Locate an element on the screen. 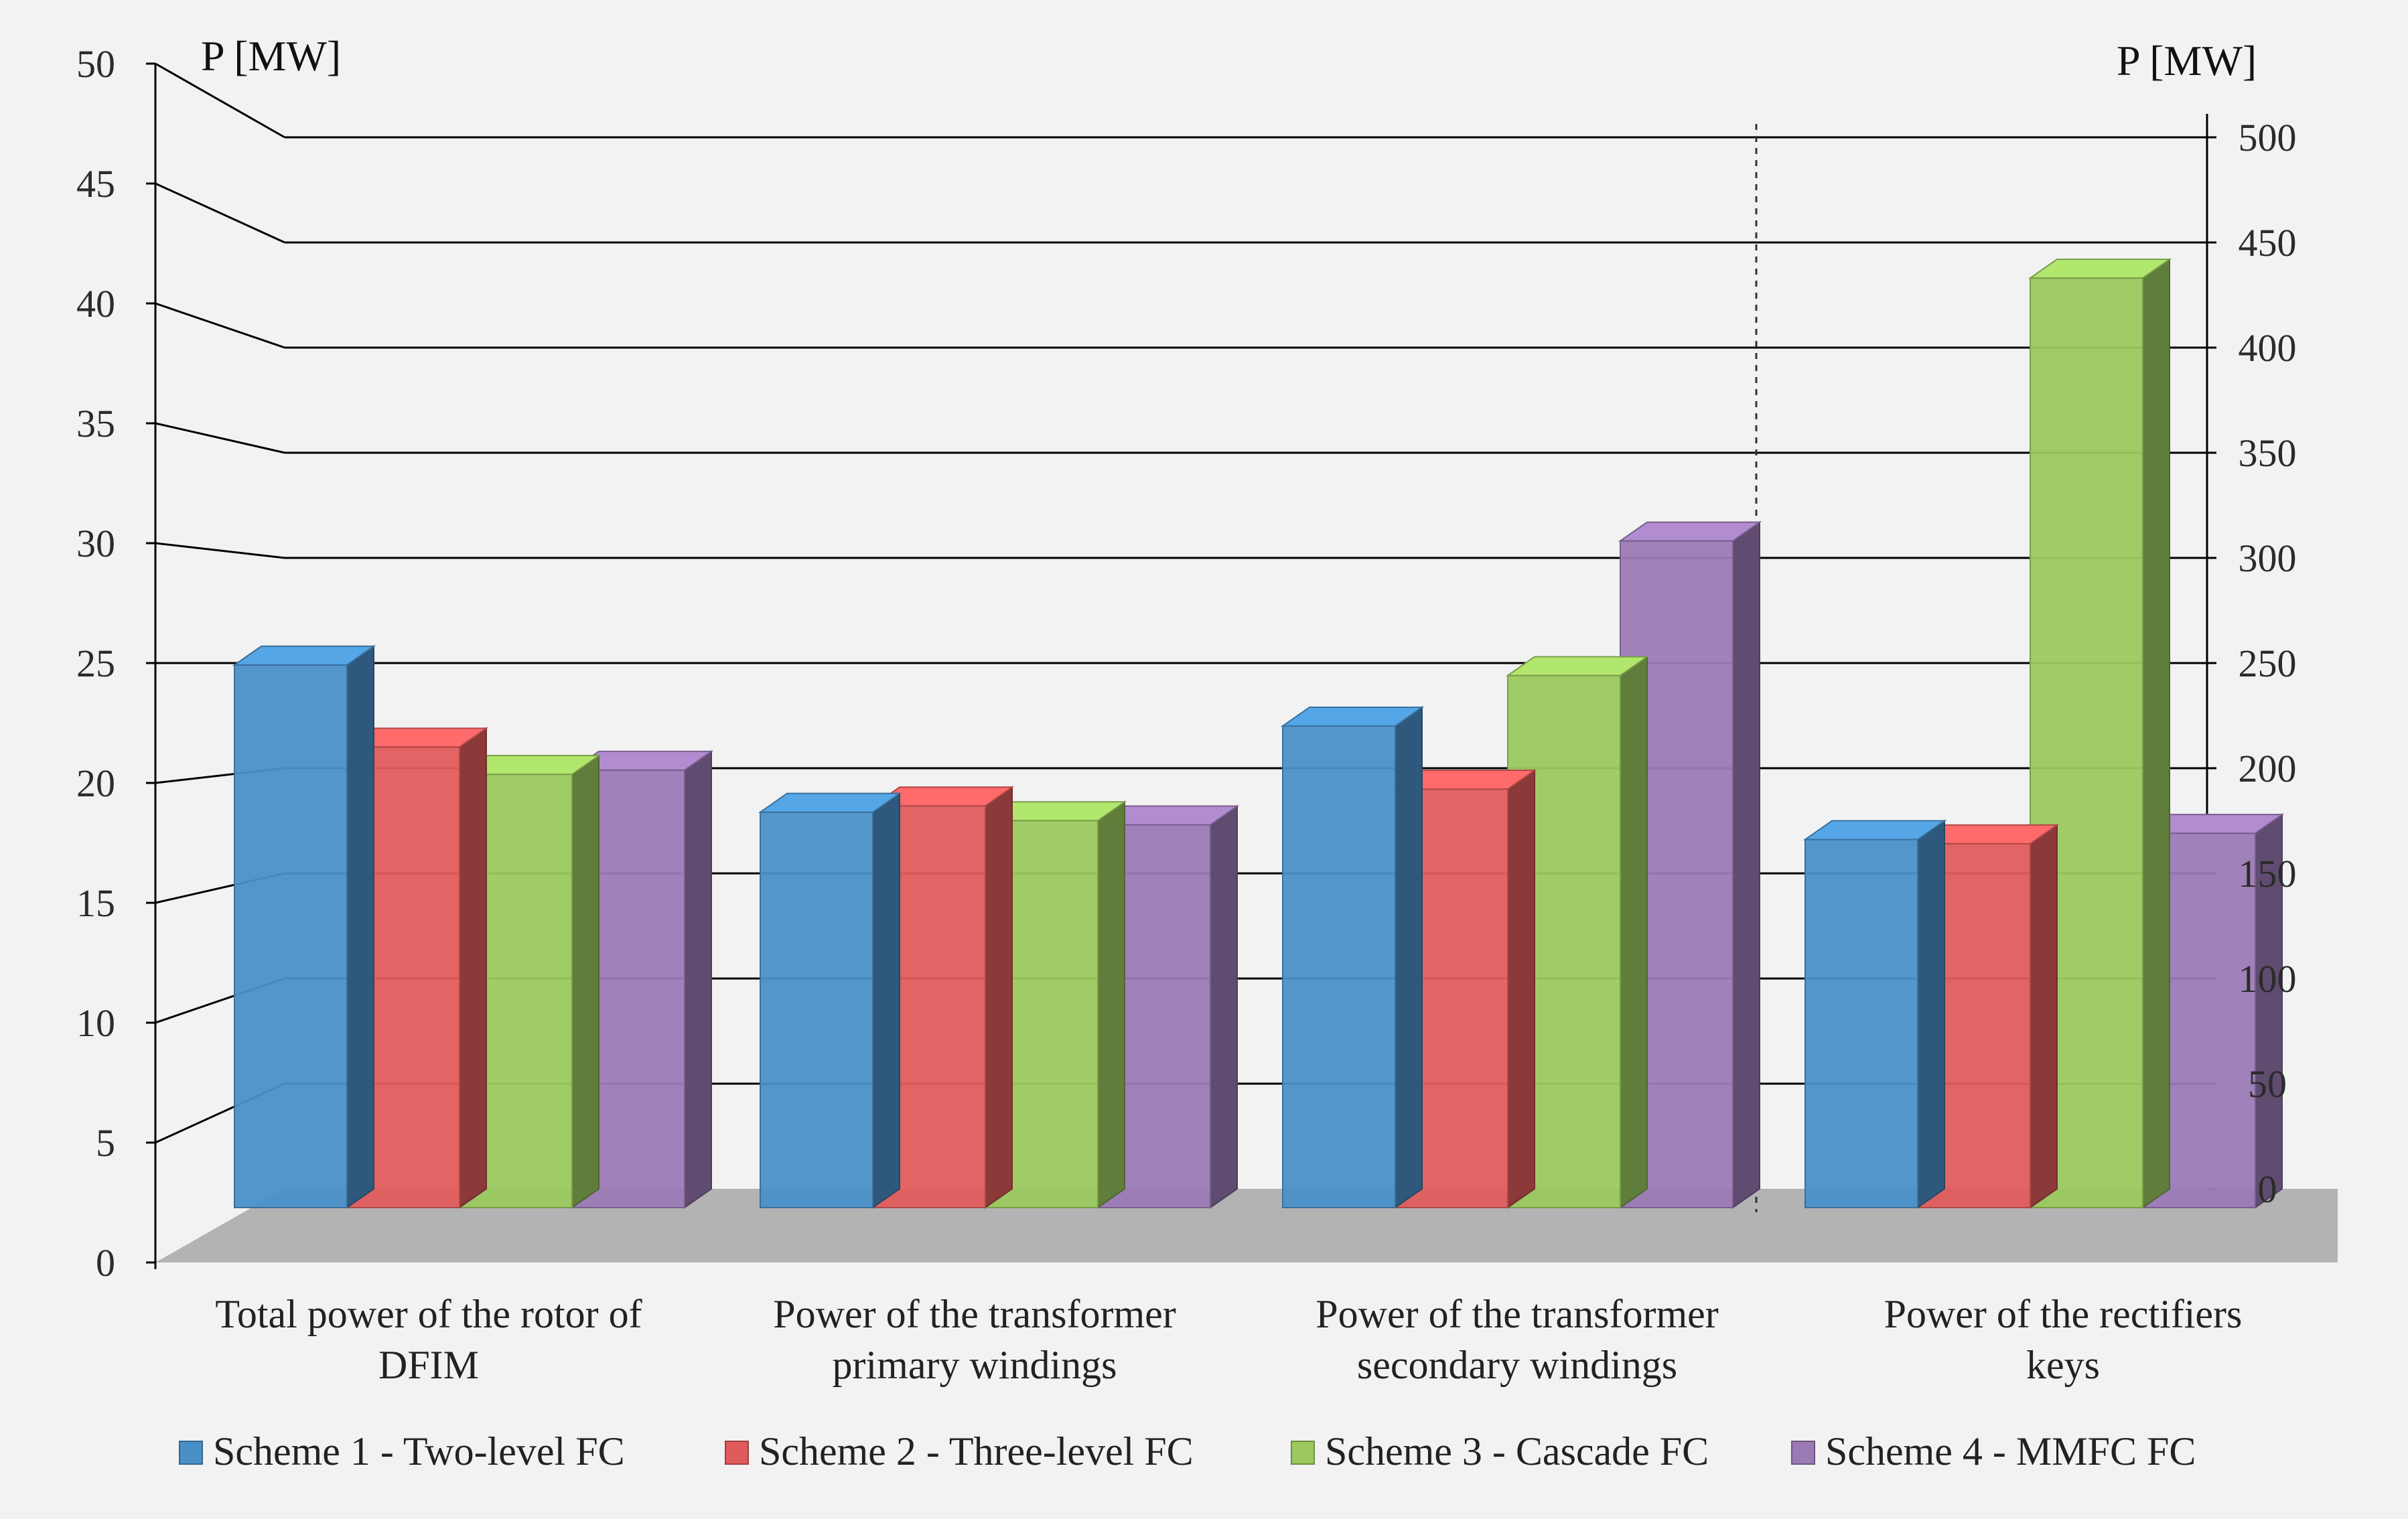 The height and width of the screenshot is (1519, 2408). secondary-y-tick-label: 50 is located at coordinates (2267, 1084).